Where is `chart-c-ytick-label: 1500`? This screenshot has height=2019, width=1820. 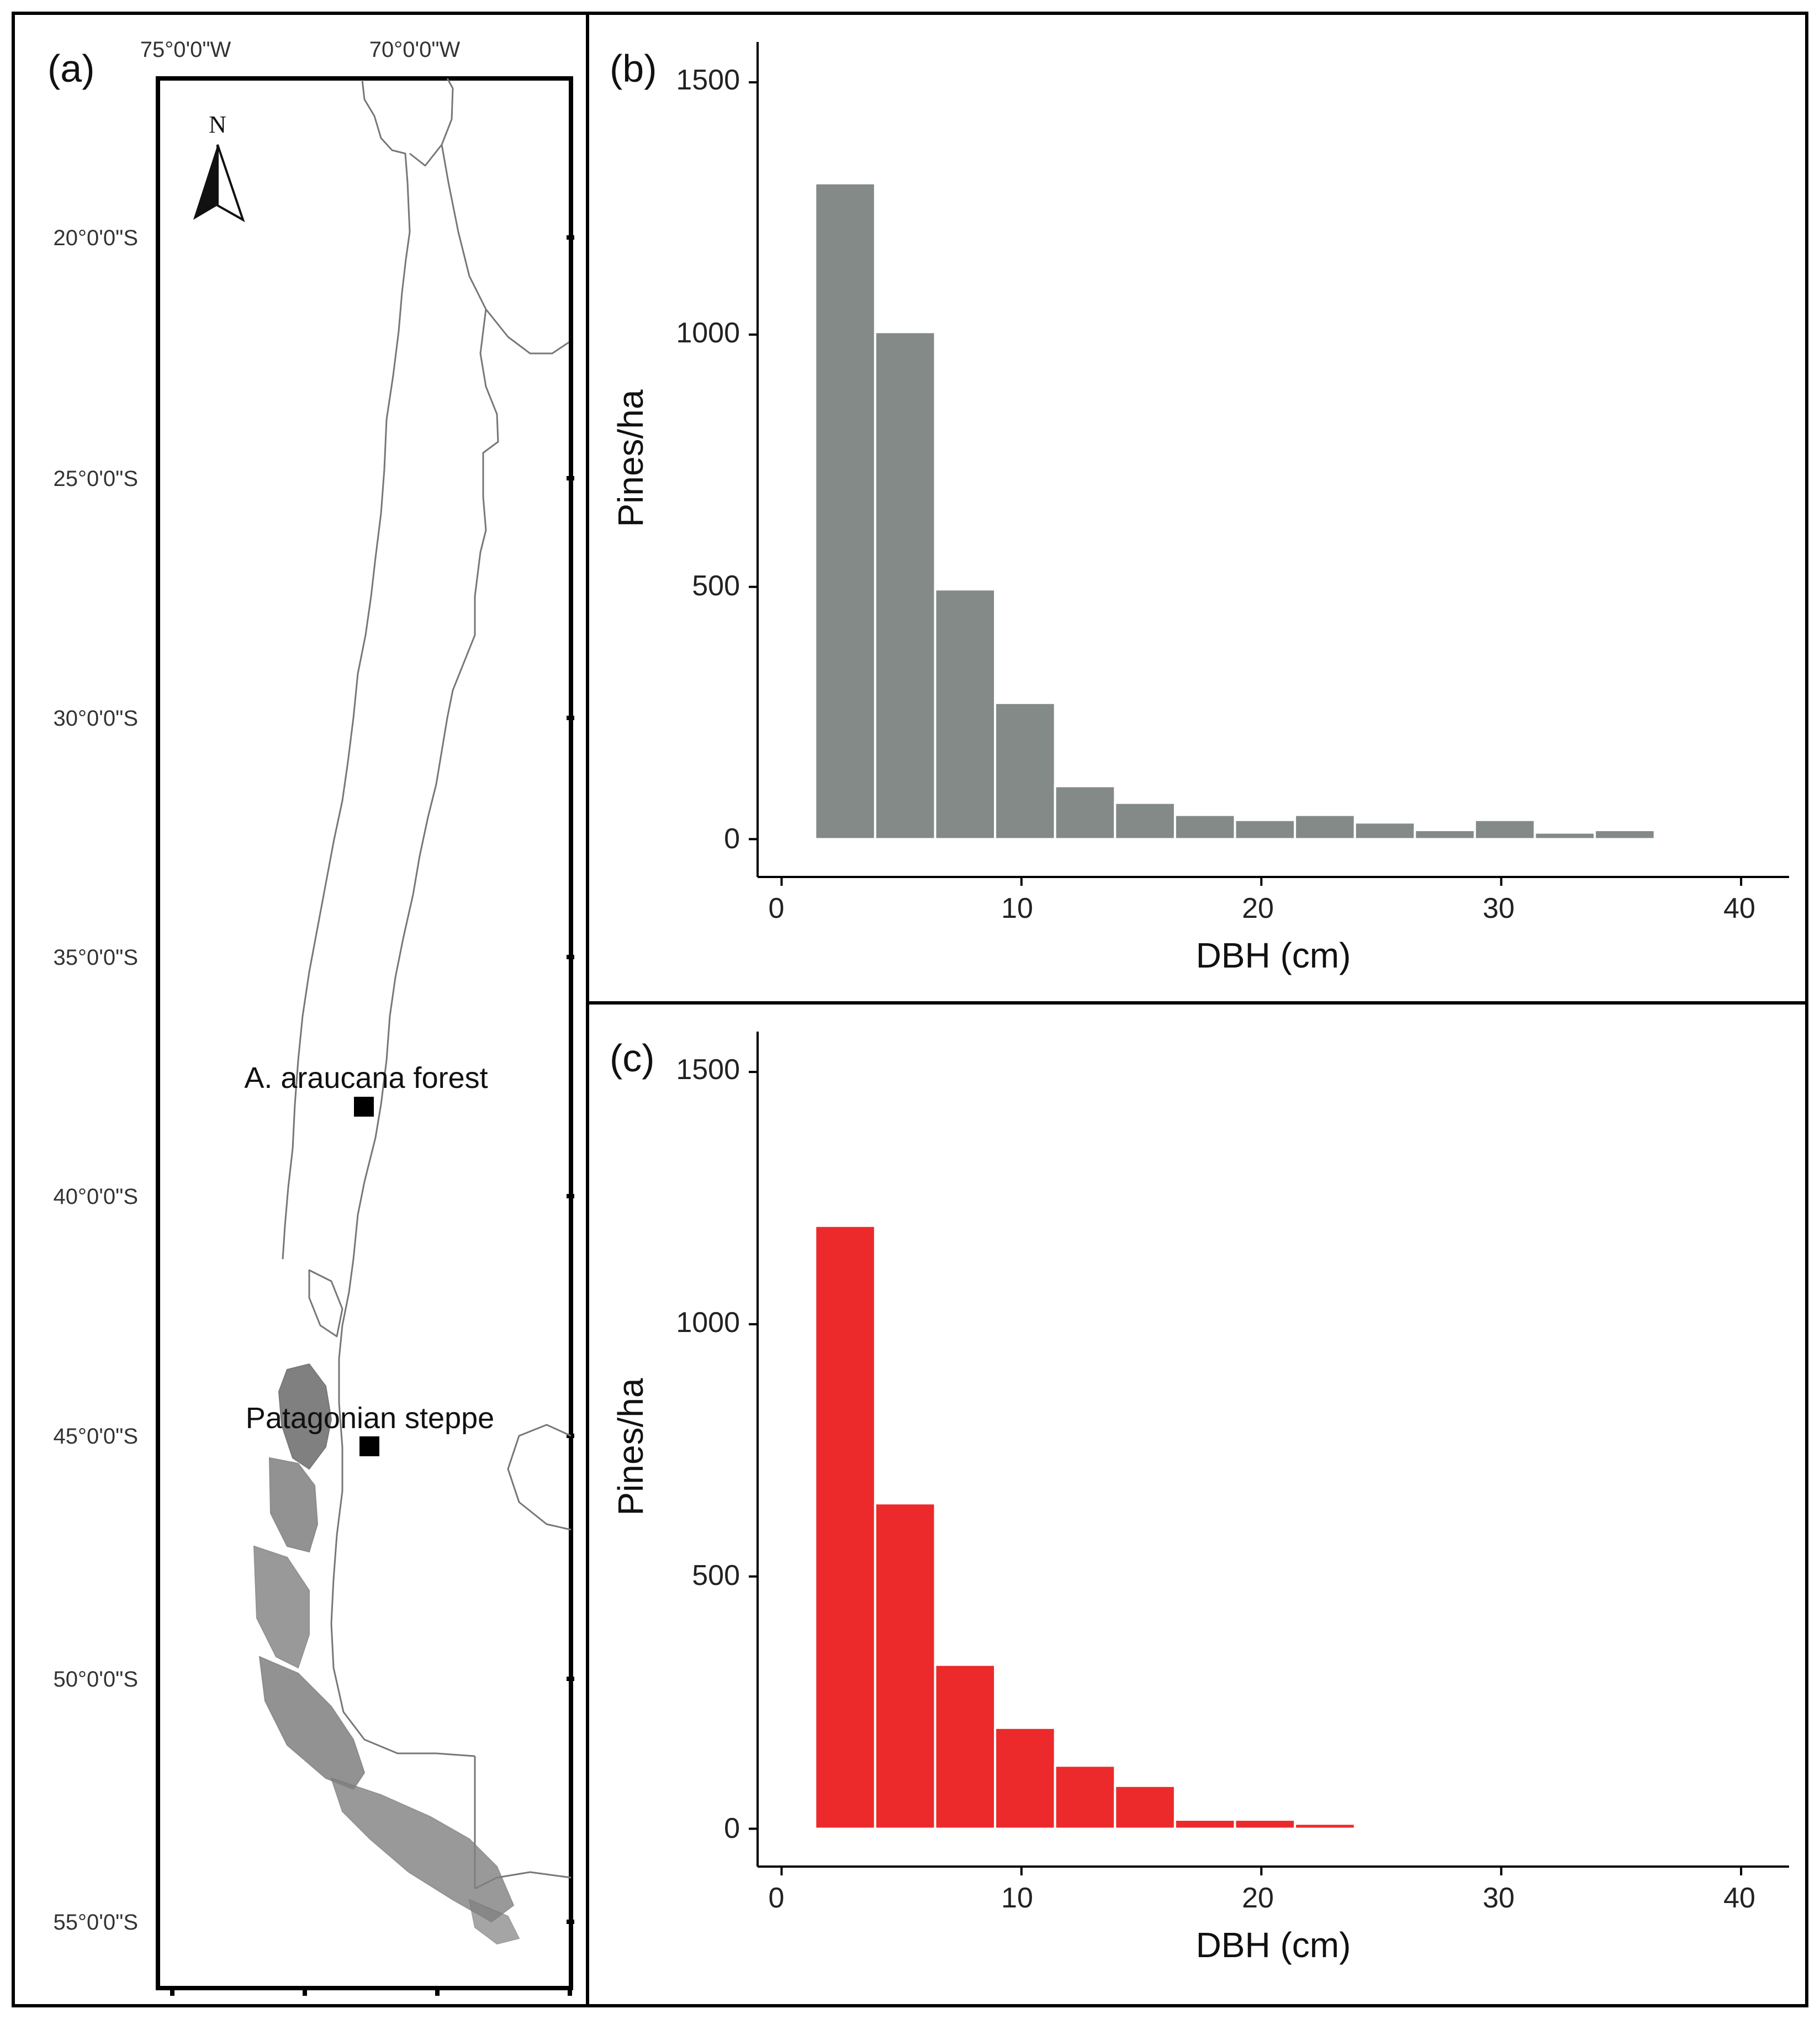 chart-c-ytick-label: 1500 is located at coordinates (708, 1070).